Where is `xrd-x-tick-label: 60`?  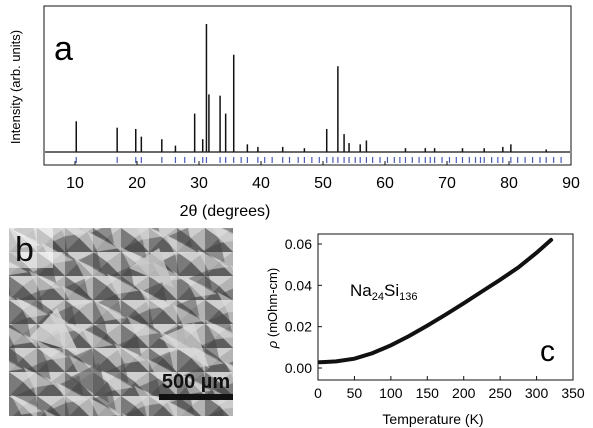
xrd-x-tick-label: 60 is located at coordinates (385, 183).